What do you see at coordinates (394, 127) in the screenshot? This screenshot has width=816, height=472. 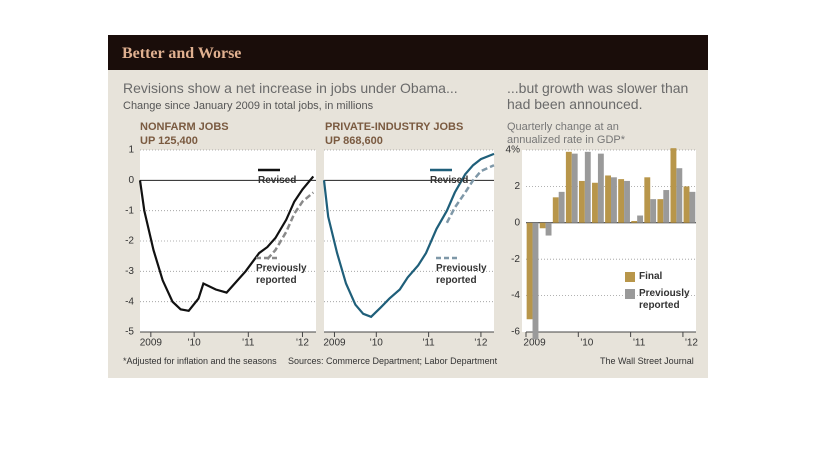 I see `panel-title: PRIVATE-INDUSTRY JOBS` at bounding box center [394, 127].